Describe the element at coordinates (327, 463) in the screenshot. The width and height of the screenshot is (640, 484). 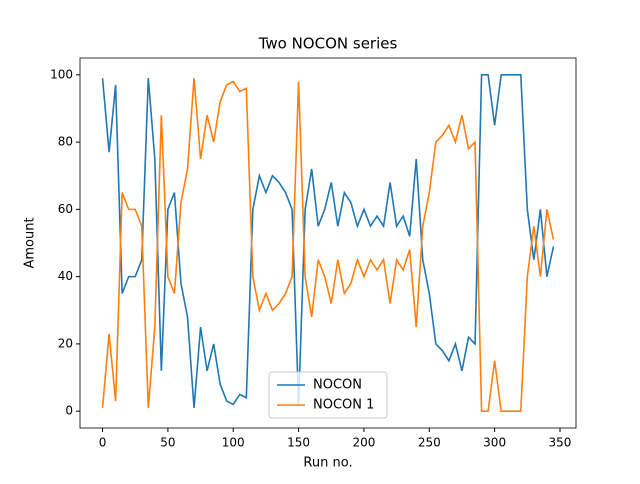
I see `x-axis-label: Run no.` at that location.